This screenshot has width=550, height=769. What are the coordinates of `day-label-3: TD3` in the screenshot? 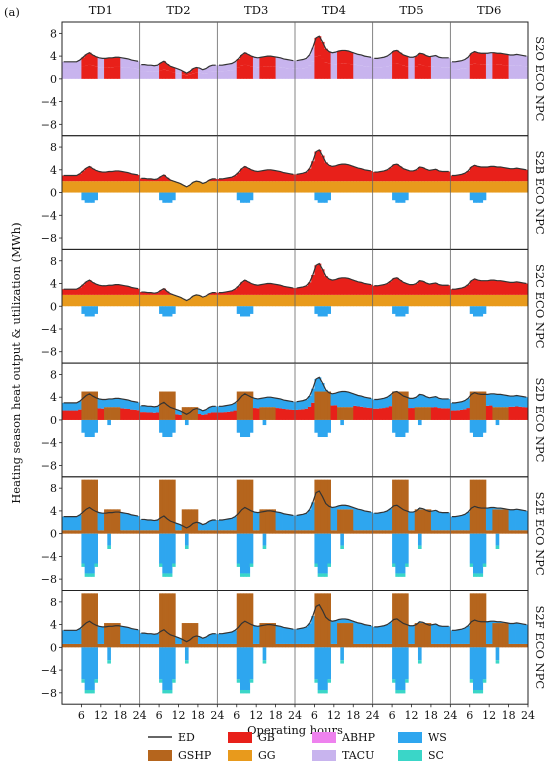 It's located at (256, 10).